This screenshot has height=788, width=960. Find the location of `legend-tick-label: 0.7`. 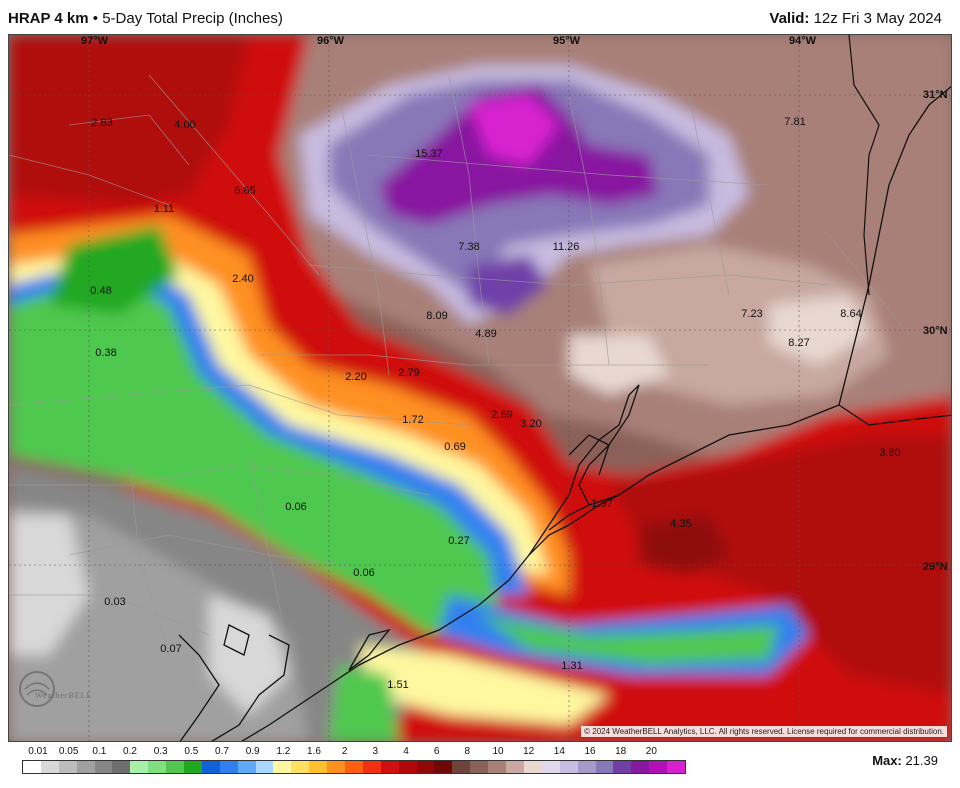

legend-tick-label: 0.7 is located at coordinates (222, 751).